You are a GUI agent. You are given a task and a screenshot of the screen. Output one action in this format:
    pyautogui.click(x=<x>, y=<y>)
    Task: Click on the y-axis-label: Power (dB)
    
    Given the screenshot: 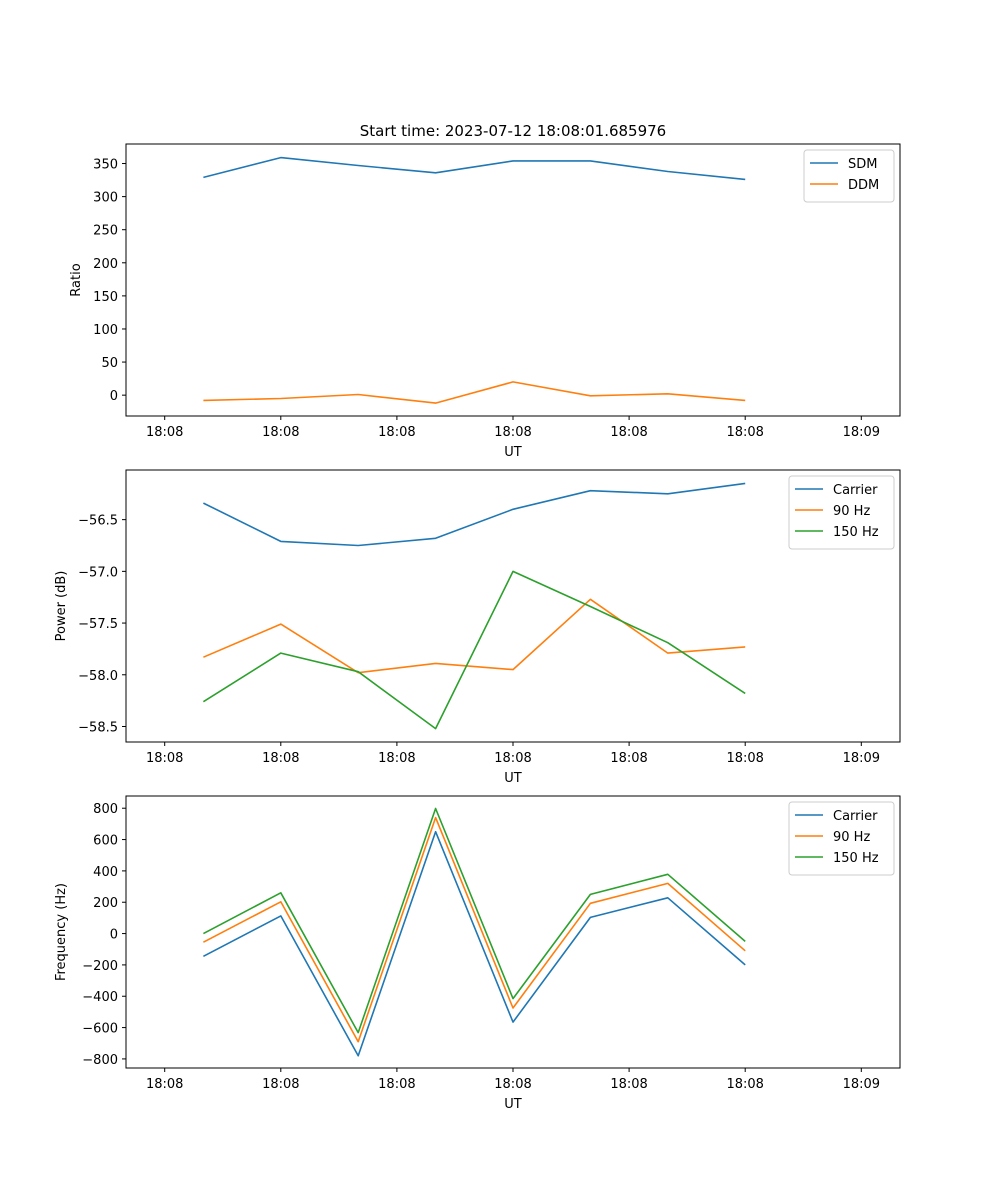 What is the action you would take?
    pyautogui.click(x=61, y=606)
    